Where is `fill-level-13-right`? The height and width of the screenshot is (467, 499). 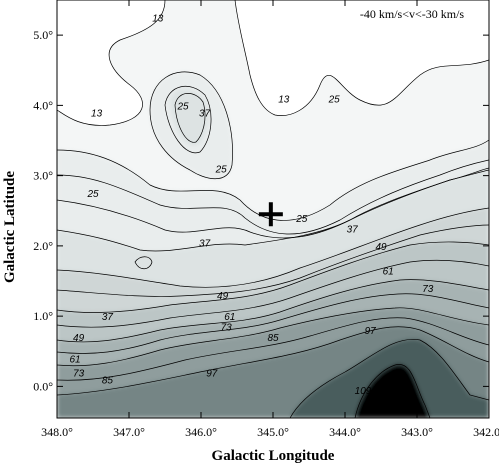 fill-level-13-right is located at coordinates (362, 58).